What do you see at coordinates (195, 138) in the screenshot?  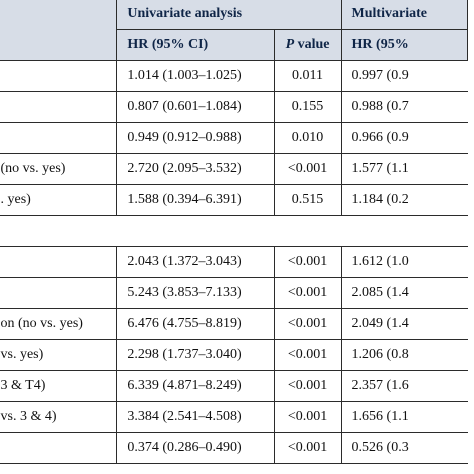 I see `univariate-hr: 0.949 (0.912–0.988)` at bounding box center [195, 138].